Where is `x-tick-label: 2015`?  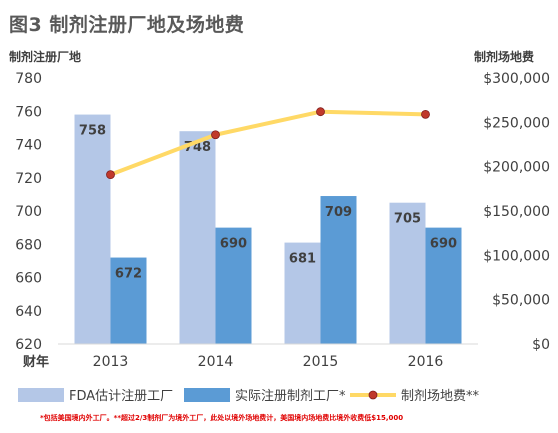 x-tick-label: 2015 is located at coordinates (321, 362).